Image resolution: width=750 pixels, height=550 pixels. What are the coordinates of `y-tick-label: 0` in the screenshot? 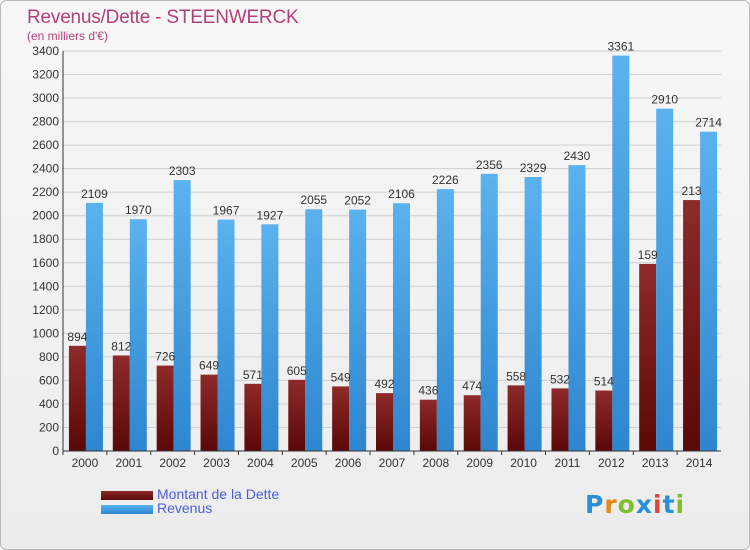 It's located at (55, 451).